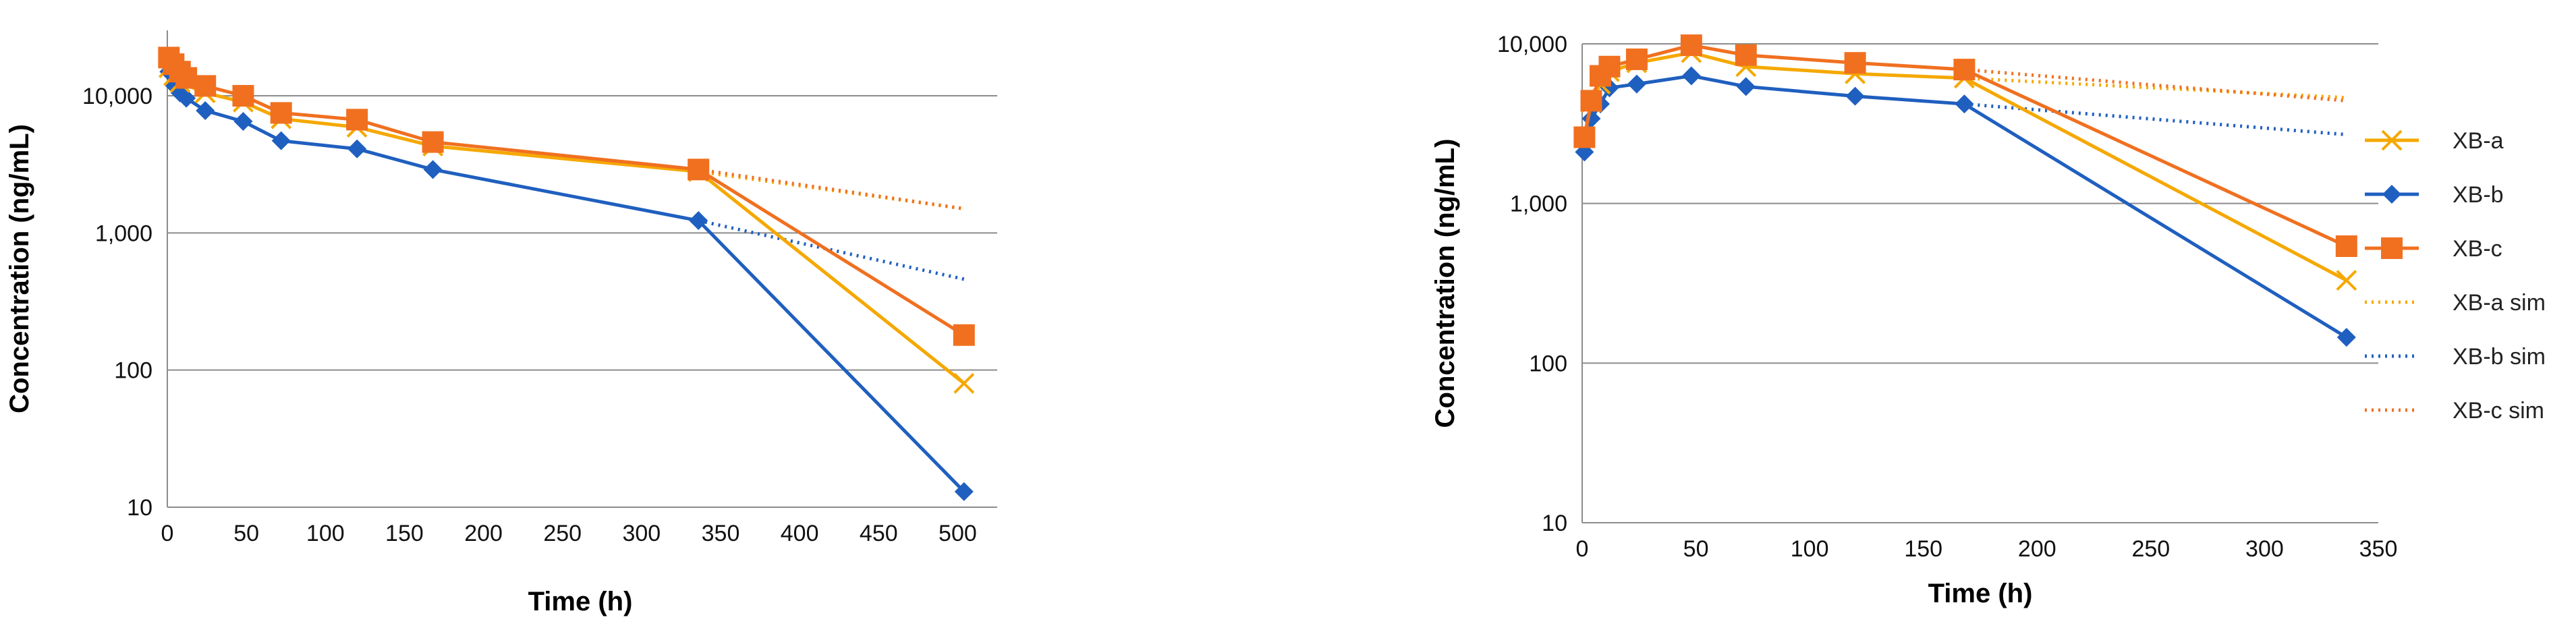 This screenshot has height=634, width=2576. I want to click on series-xb-b, so click(1965, 207).